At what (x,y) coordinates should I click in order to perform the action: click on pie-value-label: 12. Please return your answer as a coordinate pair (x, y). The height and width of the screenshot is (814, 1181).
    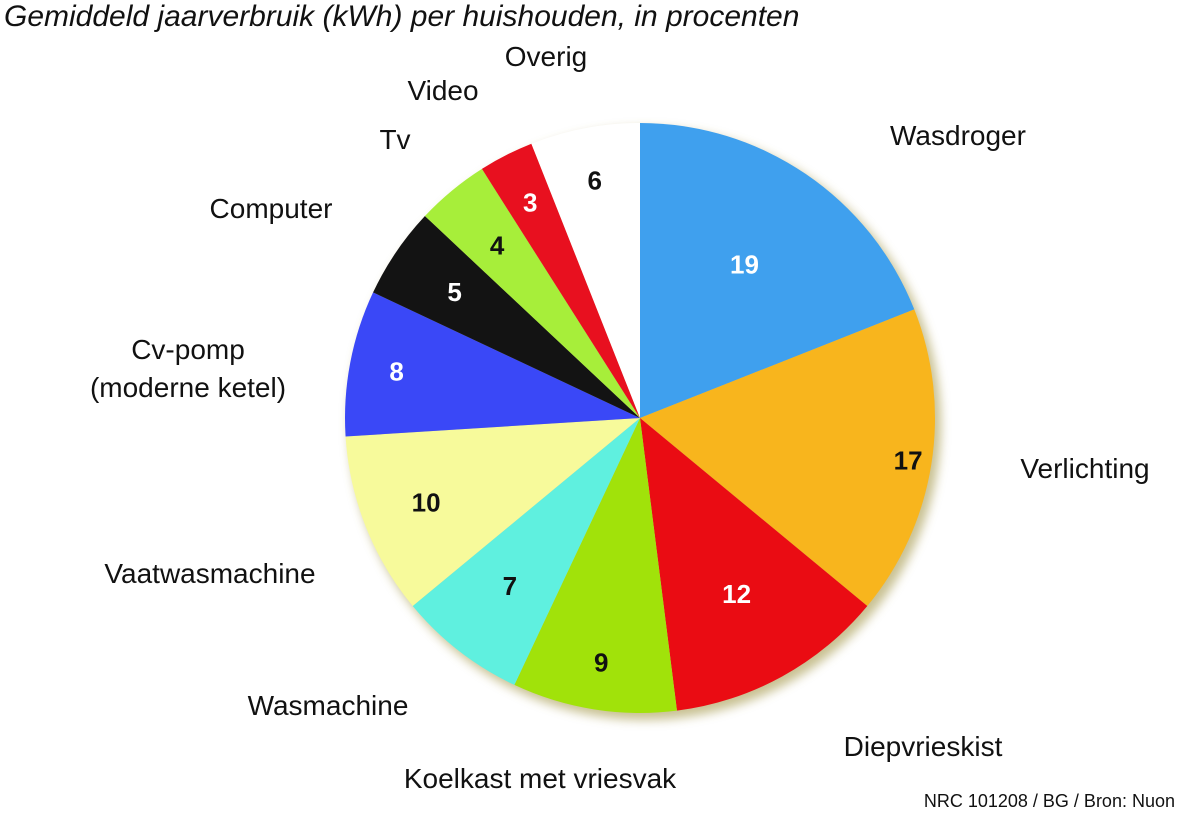
    Looking at the image, I should click on (736, 594).